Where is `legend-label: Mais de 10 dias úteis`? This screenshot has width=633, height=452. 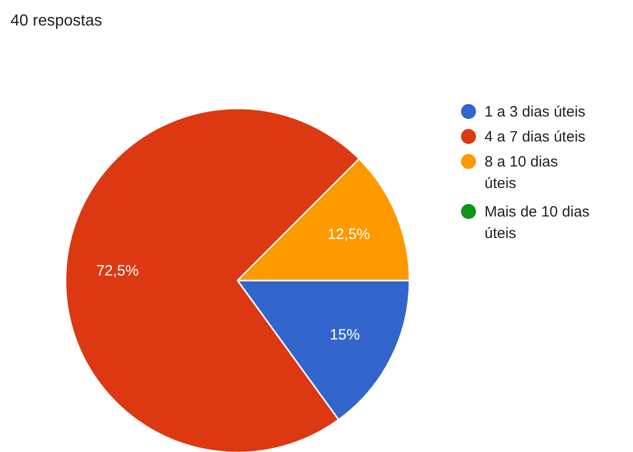
legend-label: Mais de 10 dias úteis is located at coordinates (537, 223).